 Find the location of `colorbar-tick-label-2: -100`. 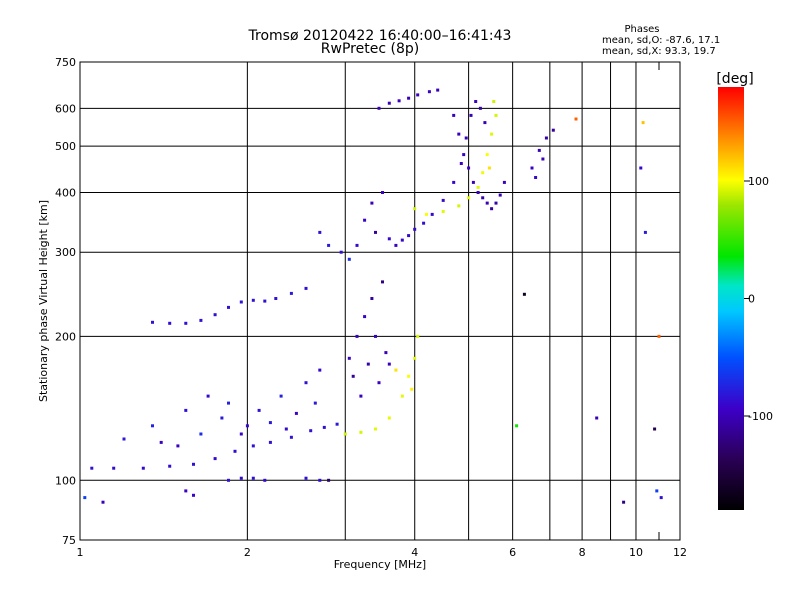

colorbar-tick-label-2: -100 is located at coordinates (760, 416).